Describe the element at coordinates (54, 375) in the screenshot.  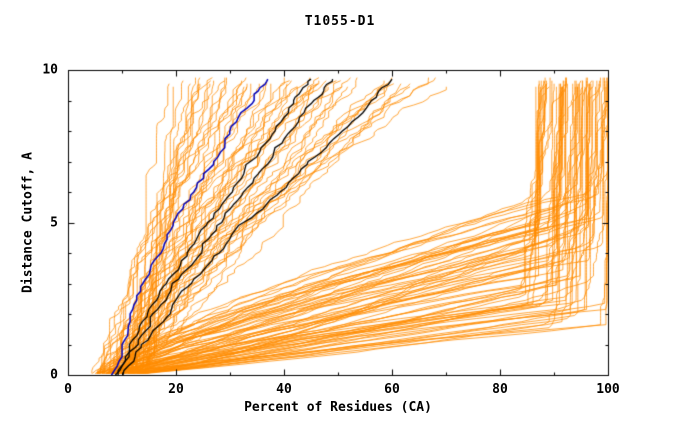
I see `y-tick-label: 0` at that location.